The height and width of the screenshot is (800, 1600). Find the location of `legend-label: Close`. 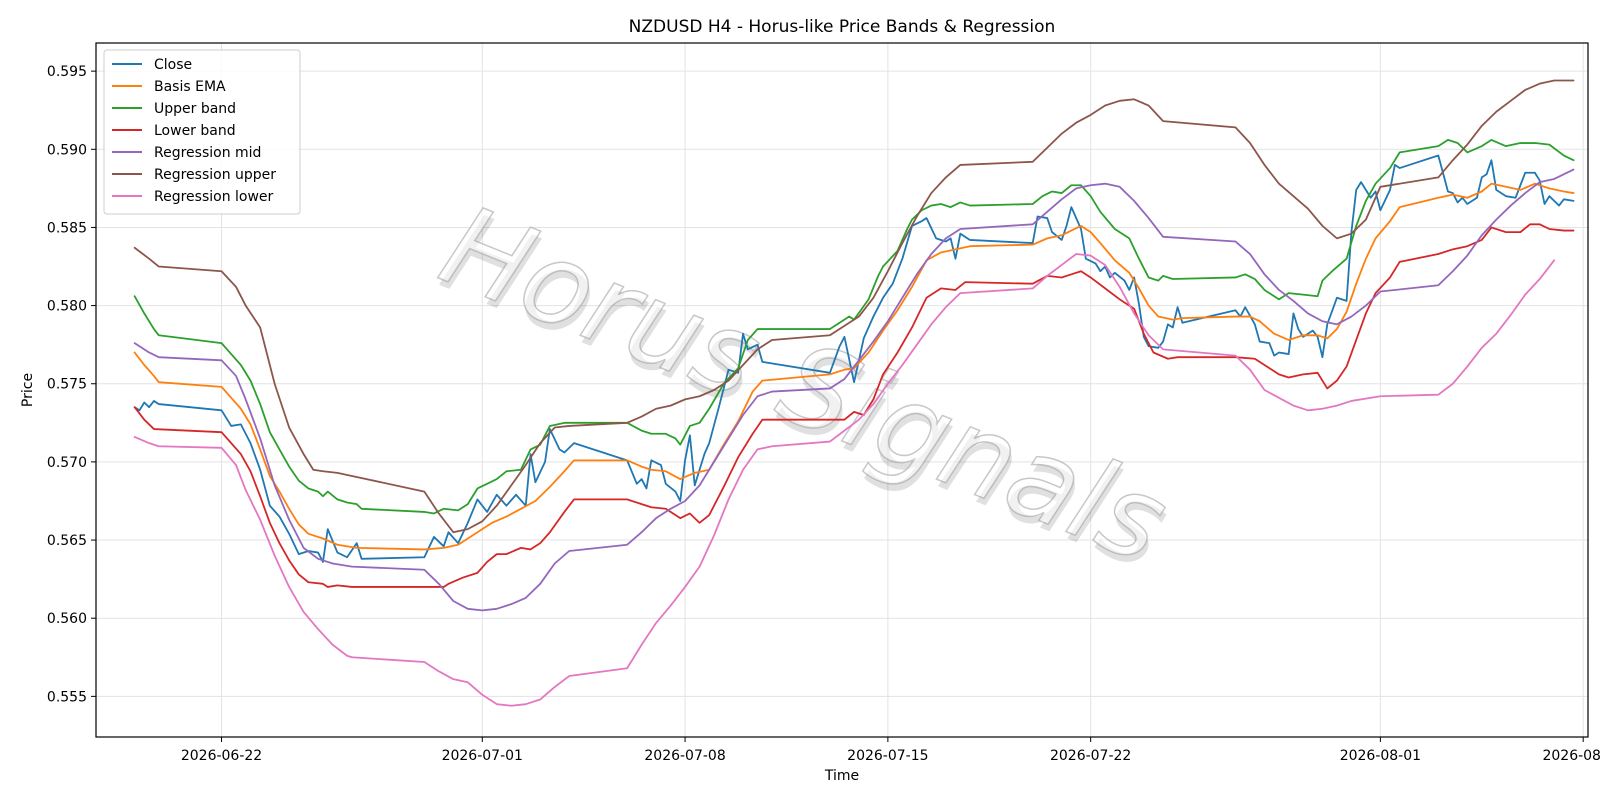

legend-label: Close is located at coordinates (173, 65).